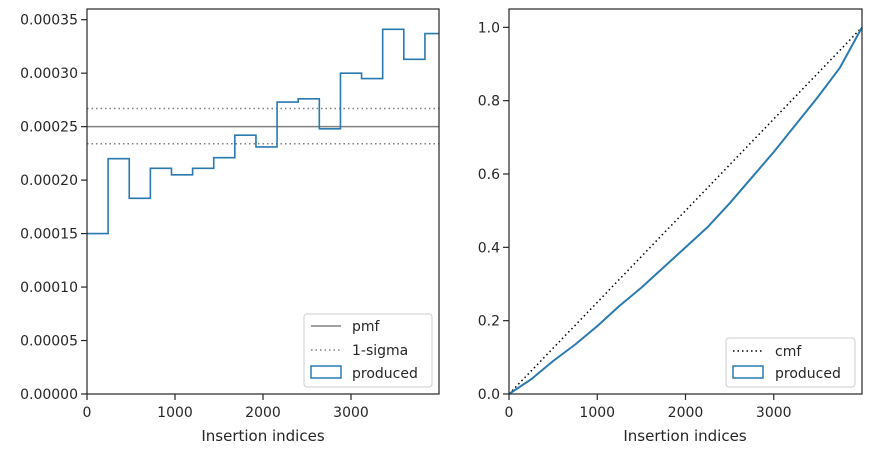 The image size is (871, 453). I want to click on left-x-tick-label: 3000, so click(351, 413).